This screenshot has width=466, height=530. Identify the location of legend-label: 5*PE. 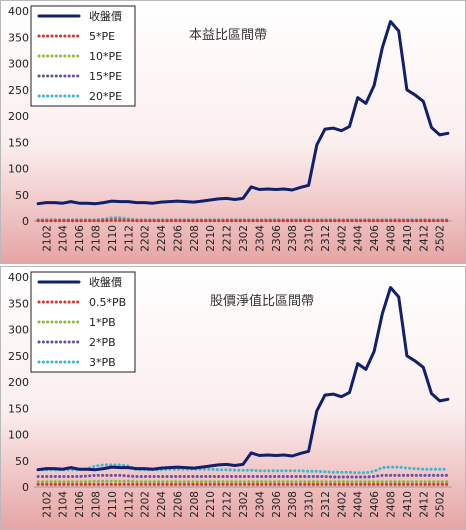
(102, 36).